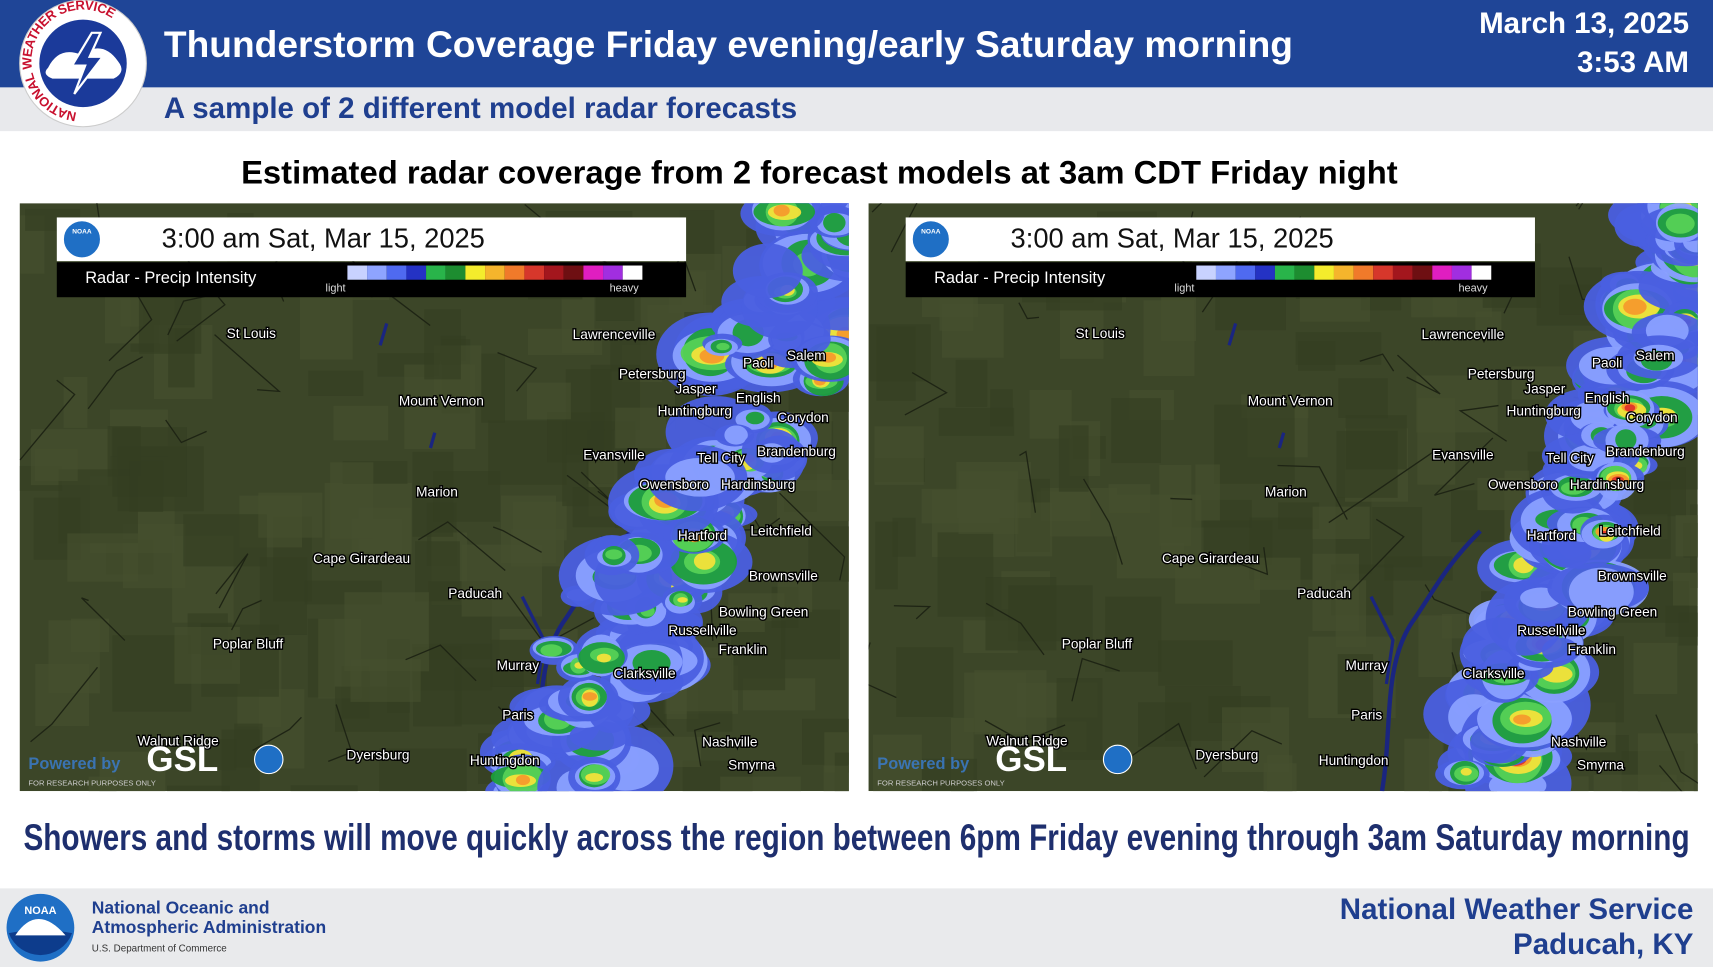 The image size is (1713, 967). Describe the element at coordinates (1655, 355) in the screenshot. I see `city-label: Salem` at that location.